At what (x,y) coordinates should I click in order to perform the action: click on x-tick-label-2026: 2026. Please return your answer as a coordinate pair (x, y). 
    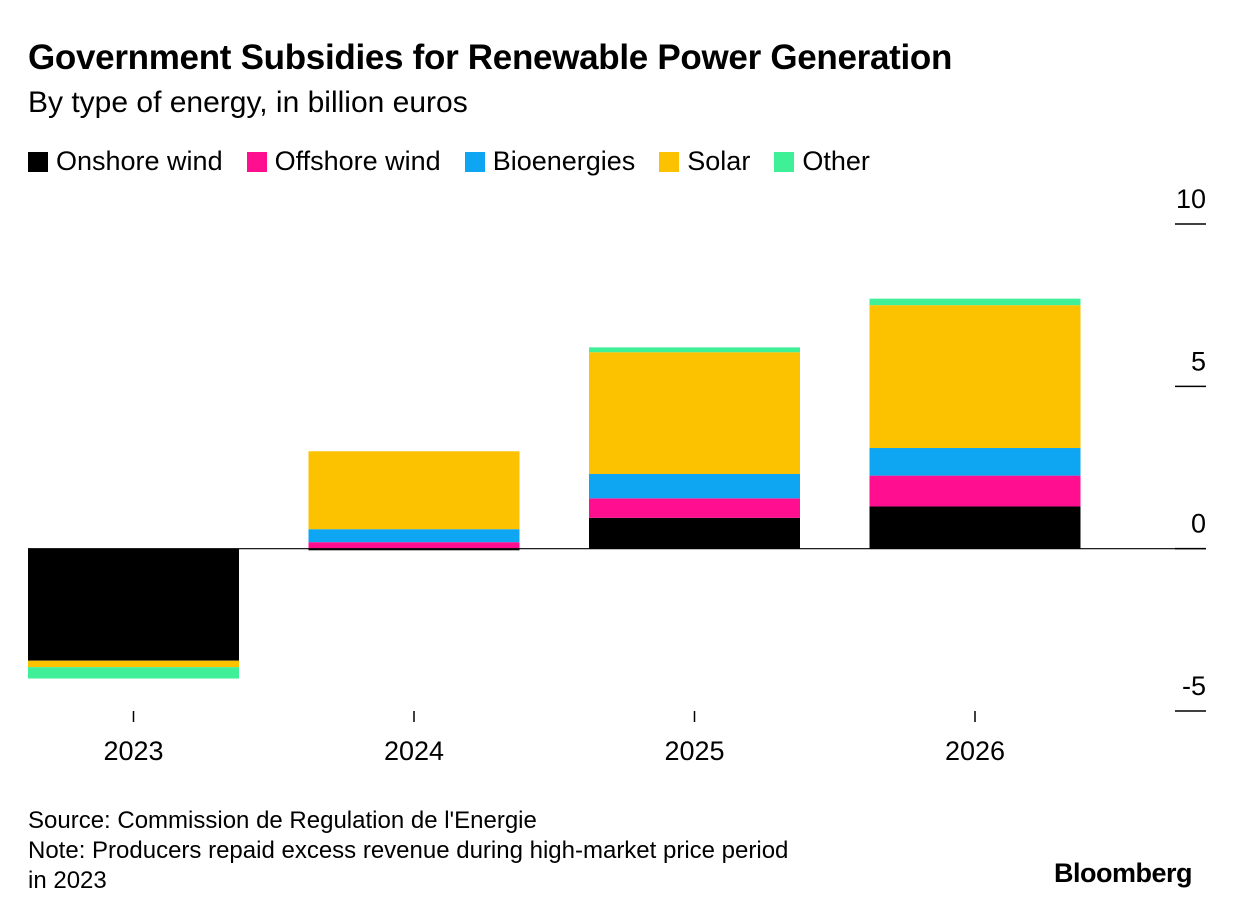
    Looking at the image, I should click on (975, 751).